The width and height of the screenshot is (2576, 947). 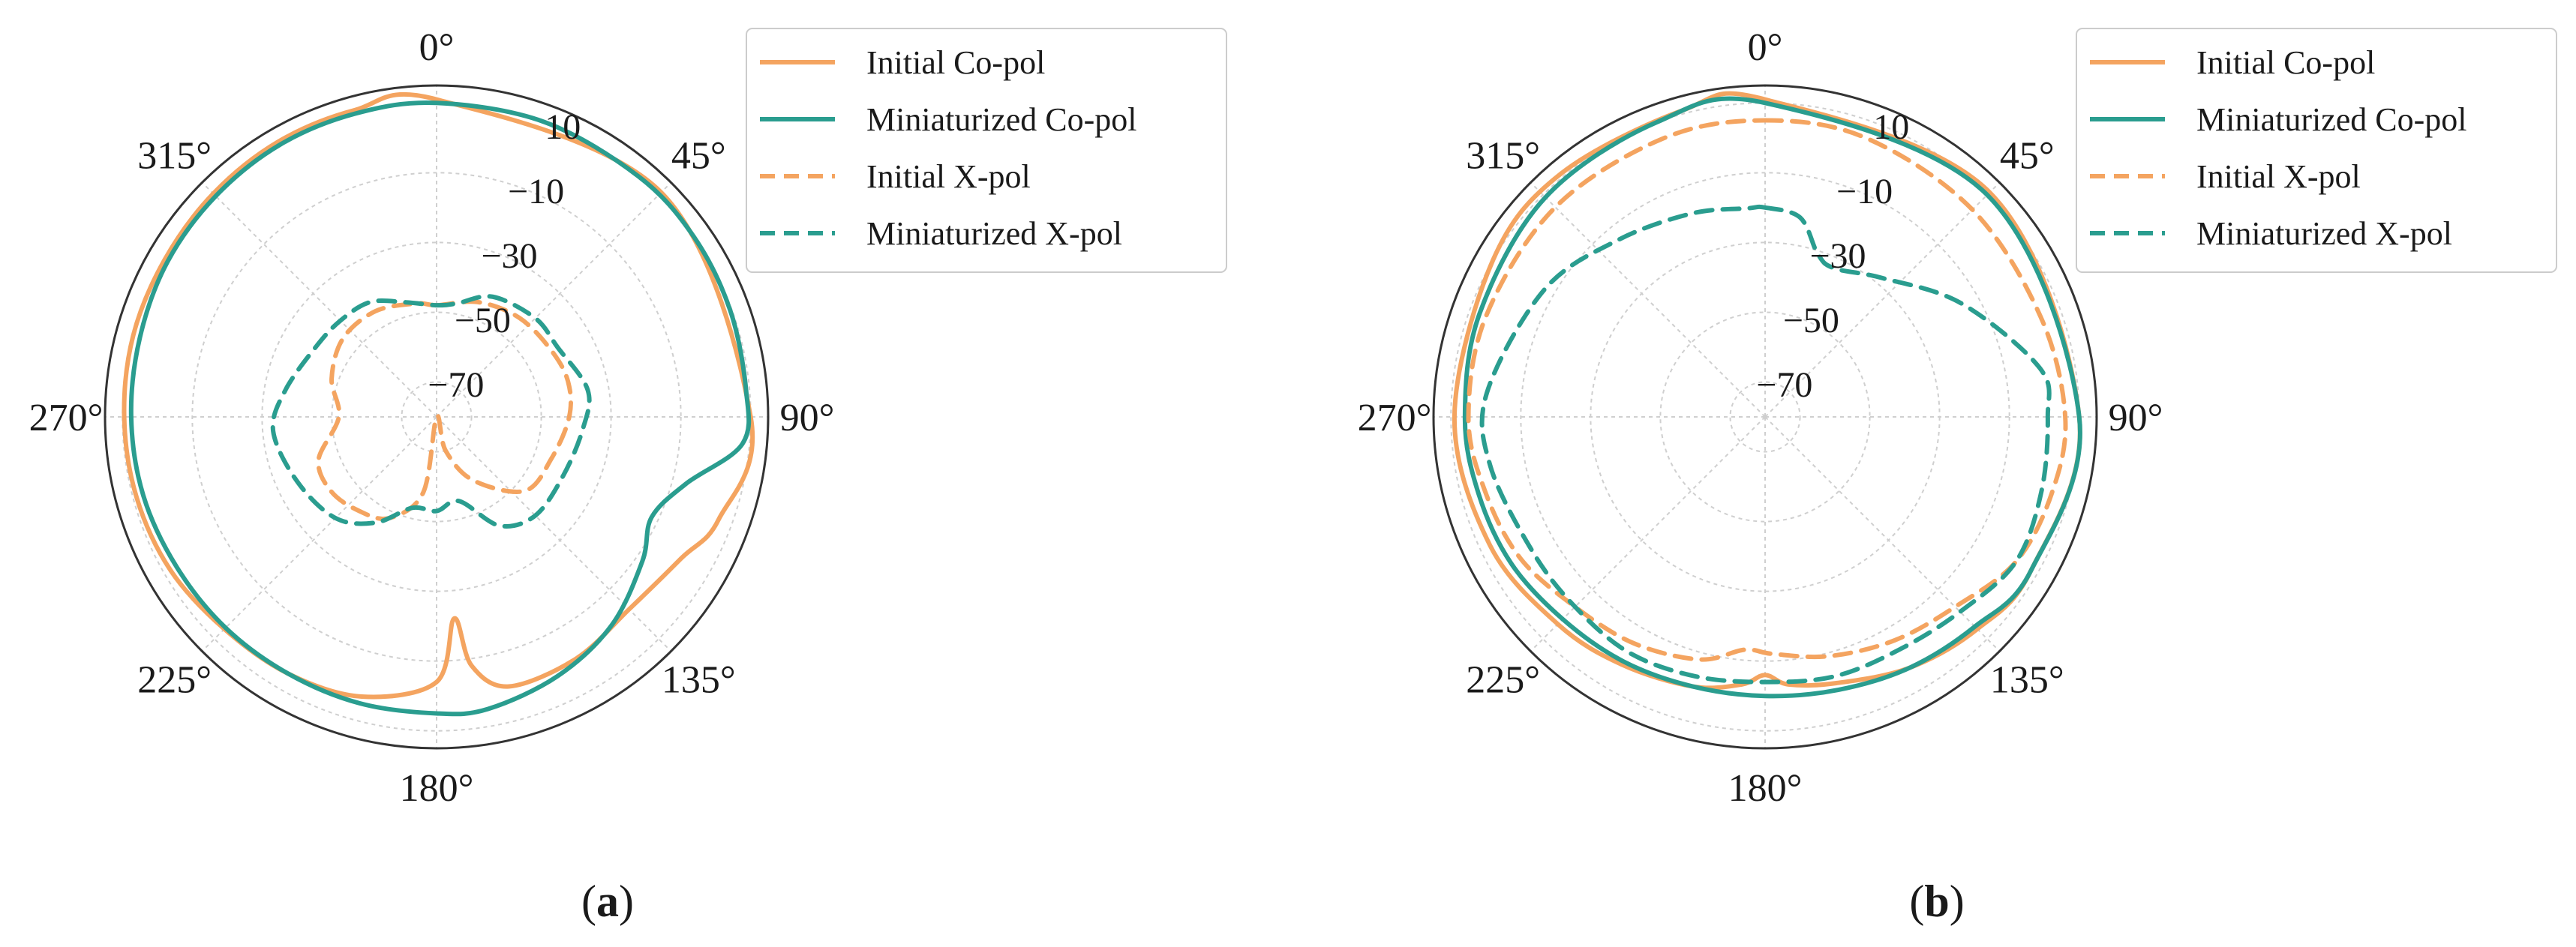 I want to click on caption-a-letter: a, so click(x=607, y=901).